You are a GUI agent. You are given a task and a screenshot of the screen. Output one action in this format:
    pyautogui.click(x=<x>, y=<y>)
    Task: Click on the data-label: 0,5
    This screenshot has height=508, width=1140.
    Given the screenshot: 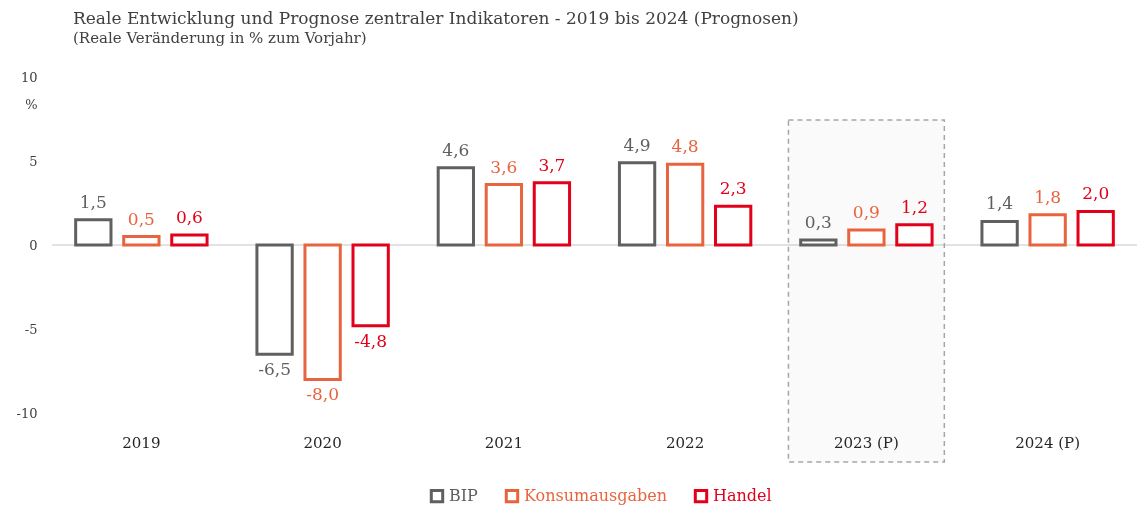 What is the action you would take?
    pyautogui.click(x=141, y=218)
    